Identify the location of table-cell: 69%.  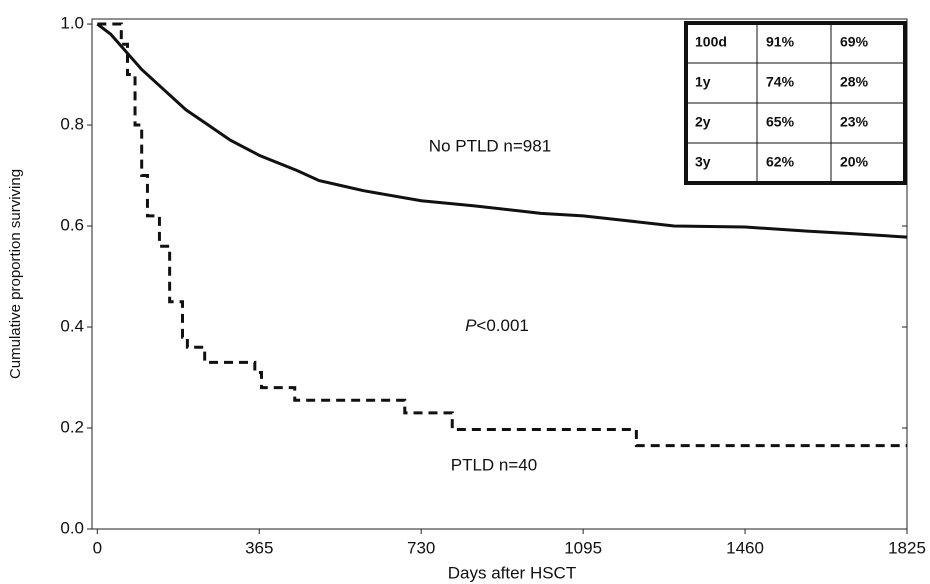
(854, 42).